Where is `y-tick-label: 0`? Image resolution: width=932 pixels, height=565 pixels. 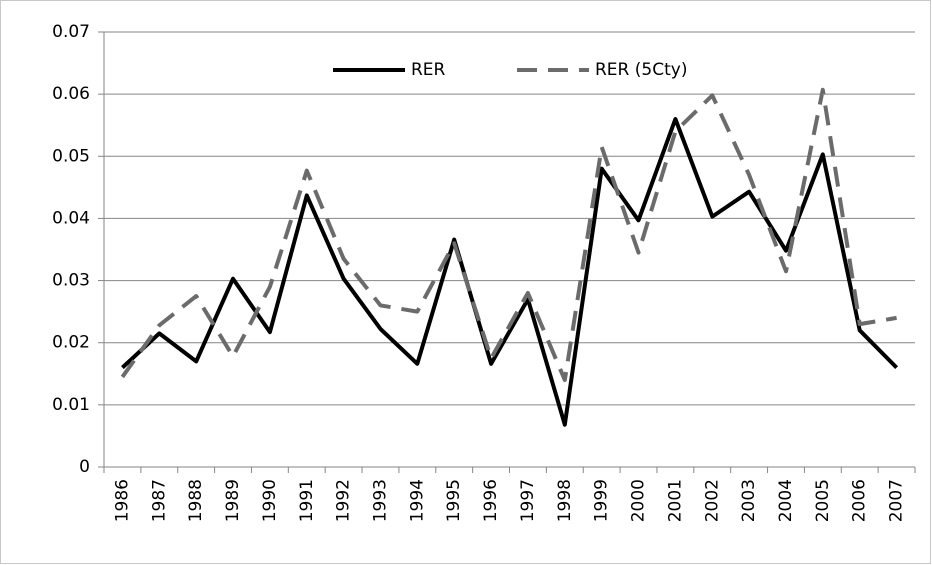
y-tick-label: 0 is located at coordinates (84, 467).